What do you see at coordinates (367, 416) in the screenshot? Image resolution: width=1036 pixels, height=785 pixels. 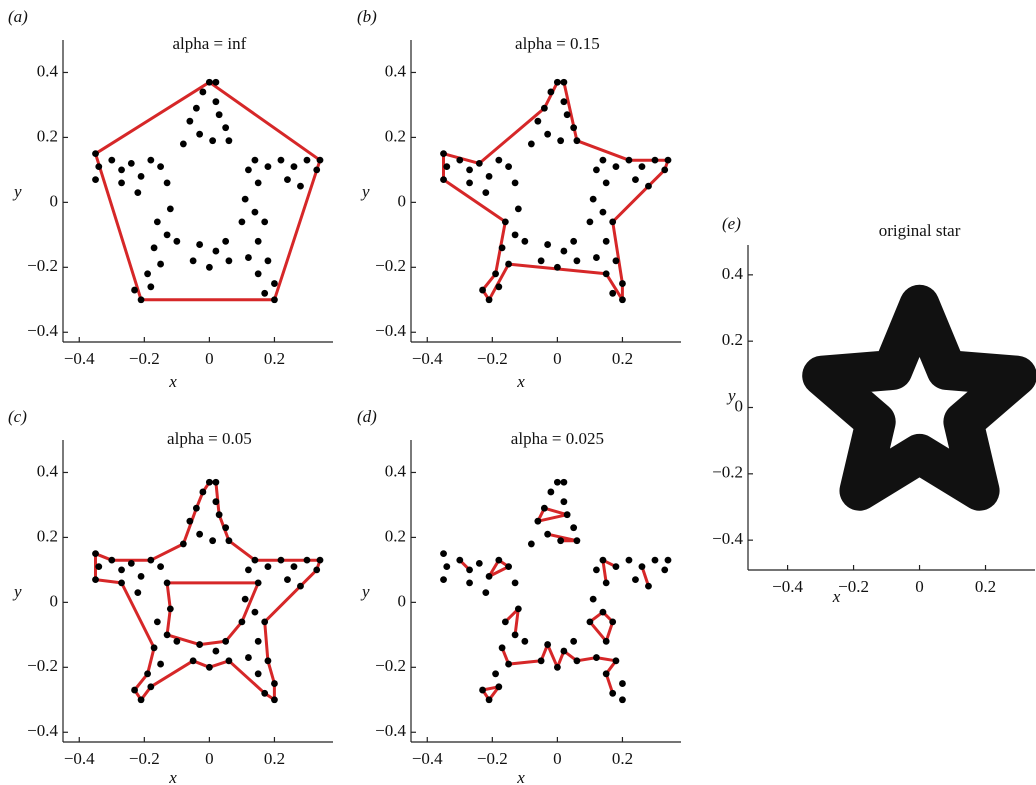 I see `panel-label: (d)` at bounding box center [367, 416].